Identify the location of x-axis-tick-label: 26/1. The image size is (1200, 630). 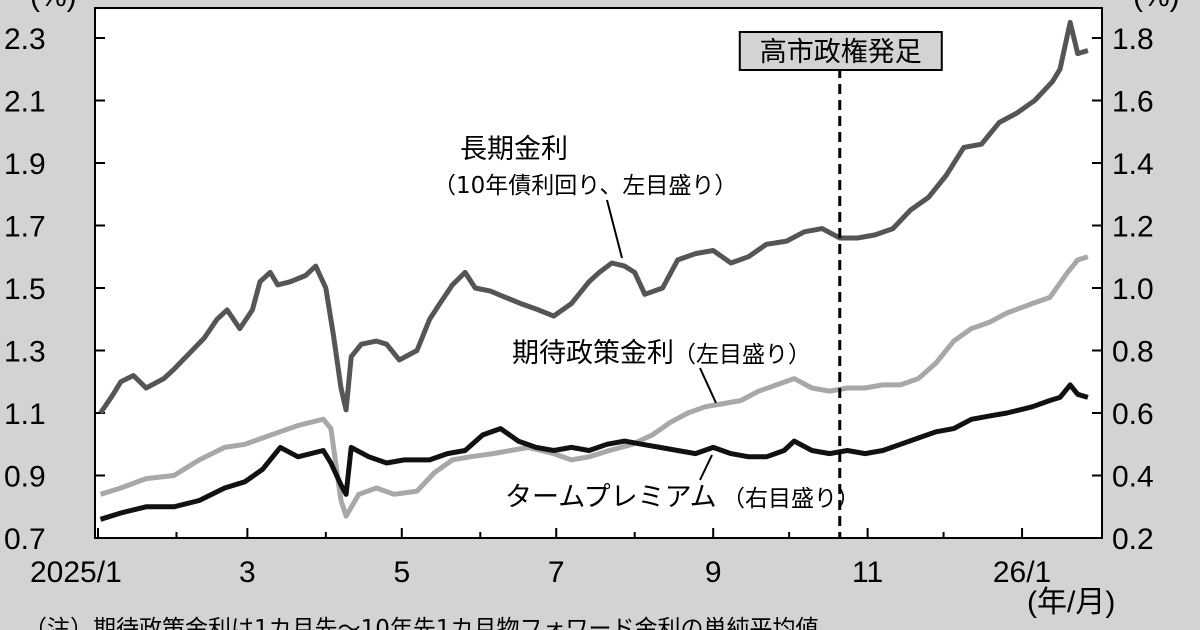
(1022, 572).